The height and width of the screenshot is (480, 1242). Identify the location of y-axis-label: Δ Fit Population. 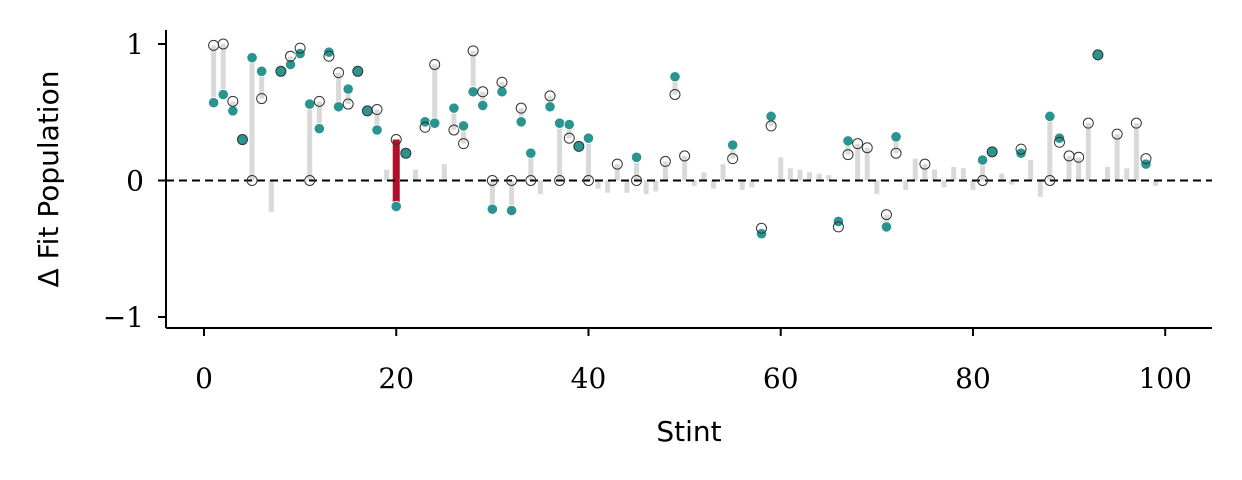
(48, 179).